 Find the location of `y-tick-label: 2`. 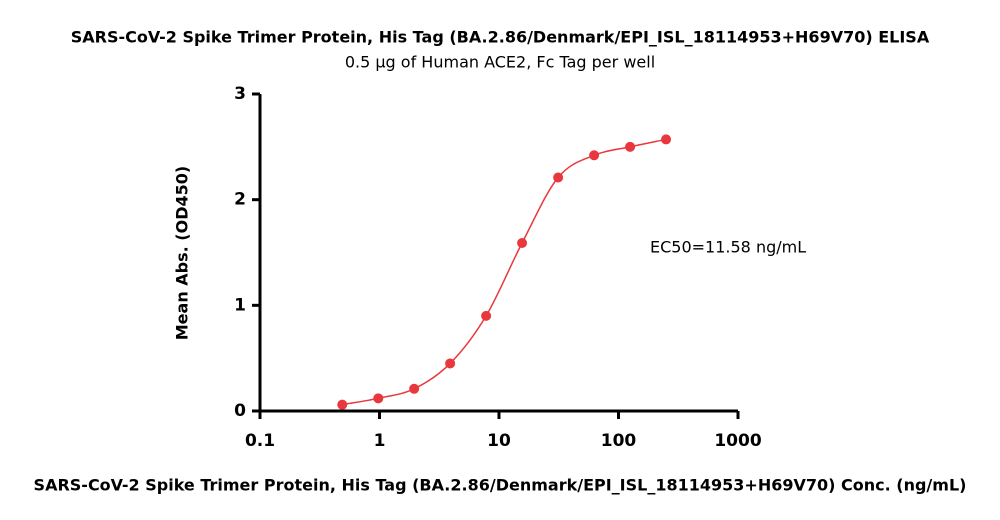

y-tick-label: 2 is located at coordinates (240, 200).